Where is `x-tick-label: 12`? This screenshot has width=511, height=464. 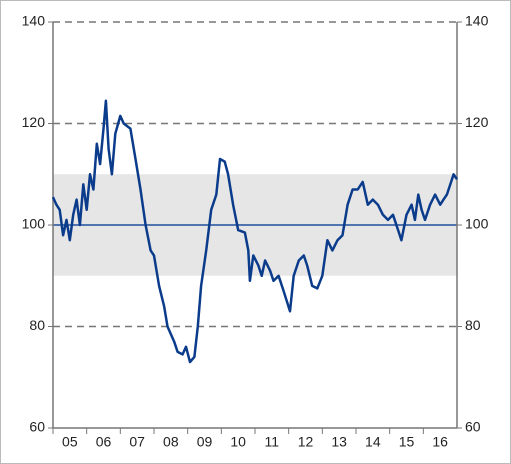
x-tick-label: 12 is located at coordinates (306, 442).